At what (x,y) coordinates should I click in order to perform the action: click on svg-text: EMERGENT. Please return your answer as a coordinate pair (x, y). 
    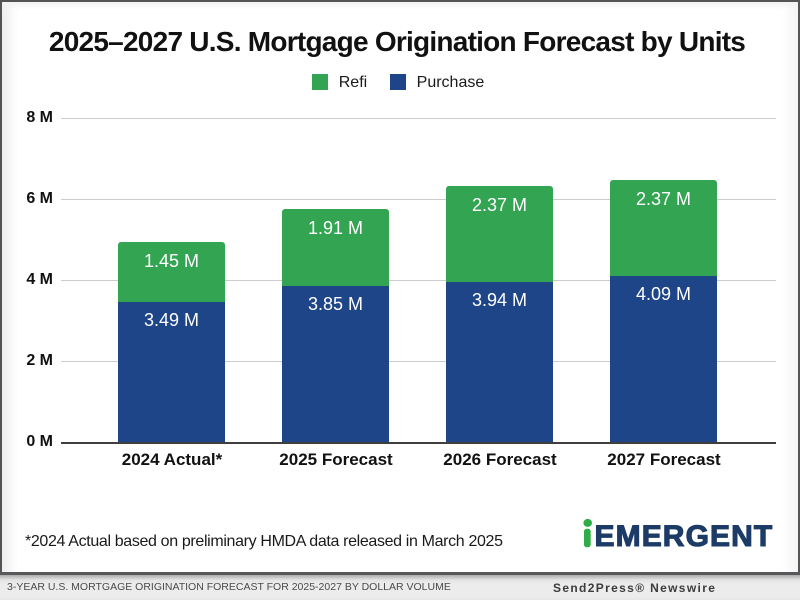
    Looking at the image, I should click on (684, 536).